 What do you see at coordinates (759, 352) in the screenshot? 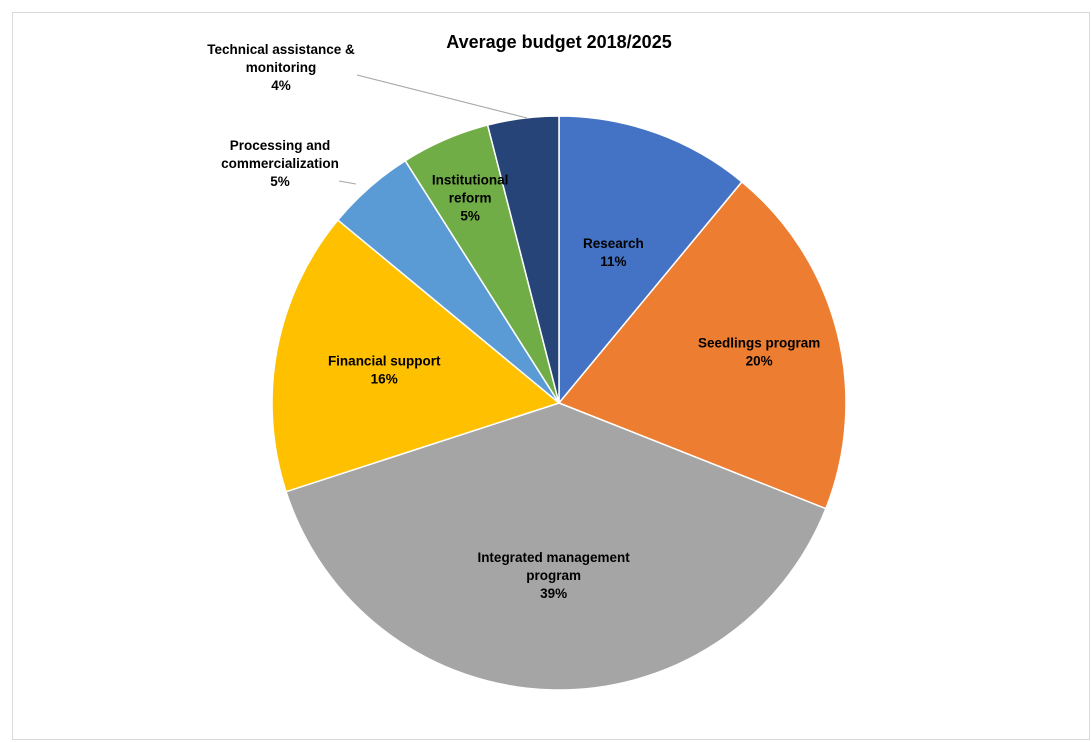
I see `data-label: Seedlings program 20%` at bounding box center [759, 352].